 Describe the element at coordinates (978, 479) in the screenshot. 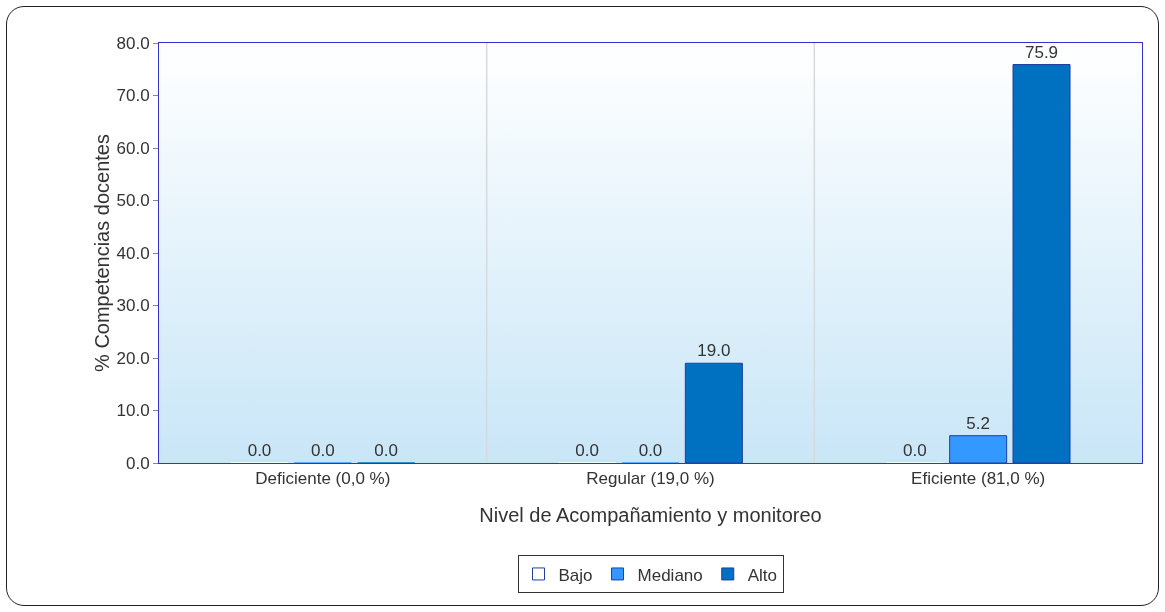

I see `x-tick-label: Eficiente (81,0 %)` at that location.